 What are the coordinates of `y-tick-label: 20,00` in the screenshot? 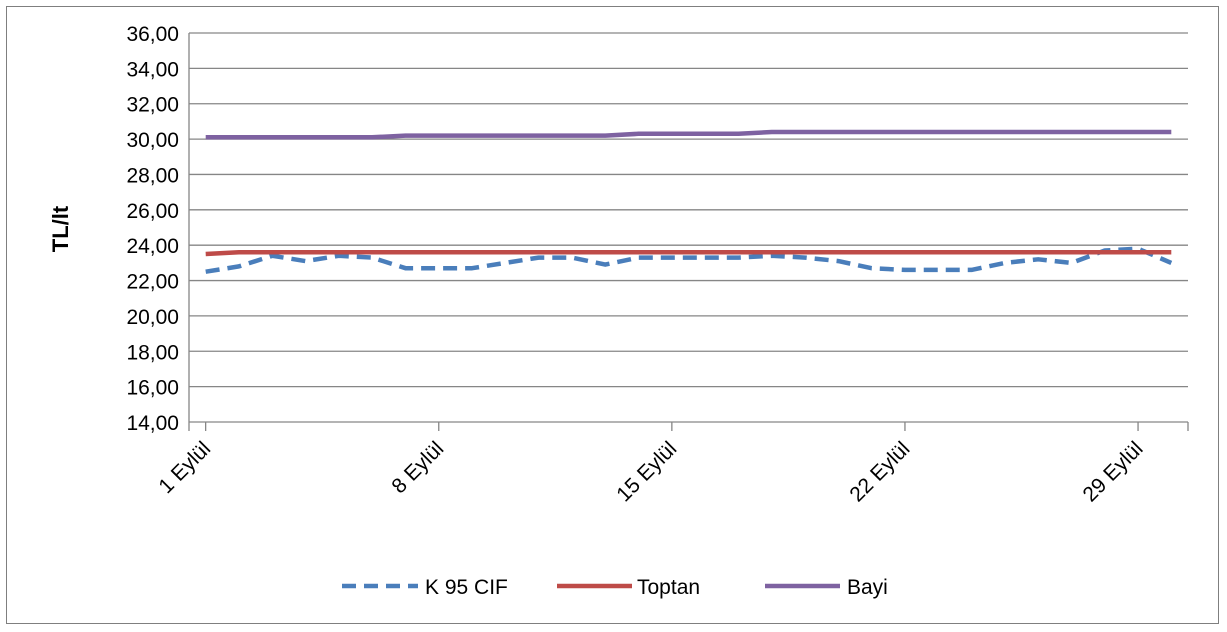 It's located at (152, 317).